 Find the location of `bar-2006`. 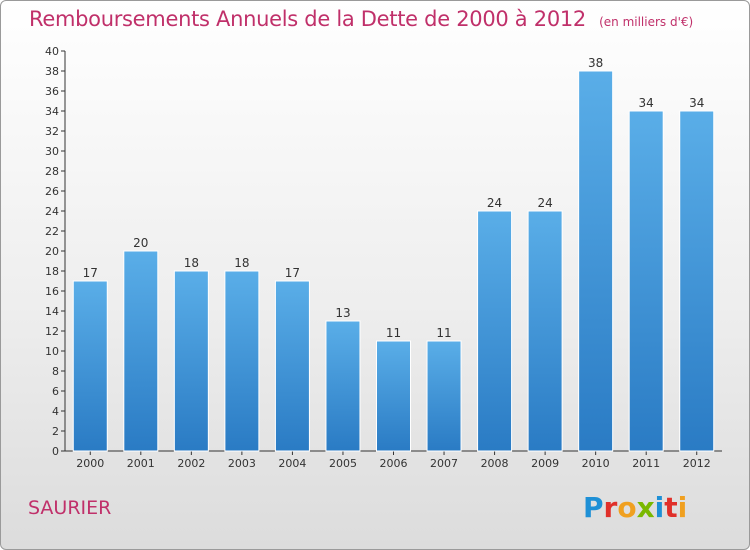

bar-2006 is located at coordinates (393, 396).